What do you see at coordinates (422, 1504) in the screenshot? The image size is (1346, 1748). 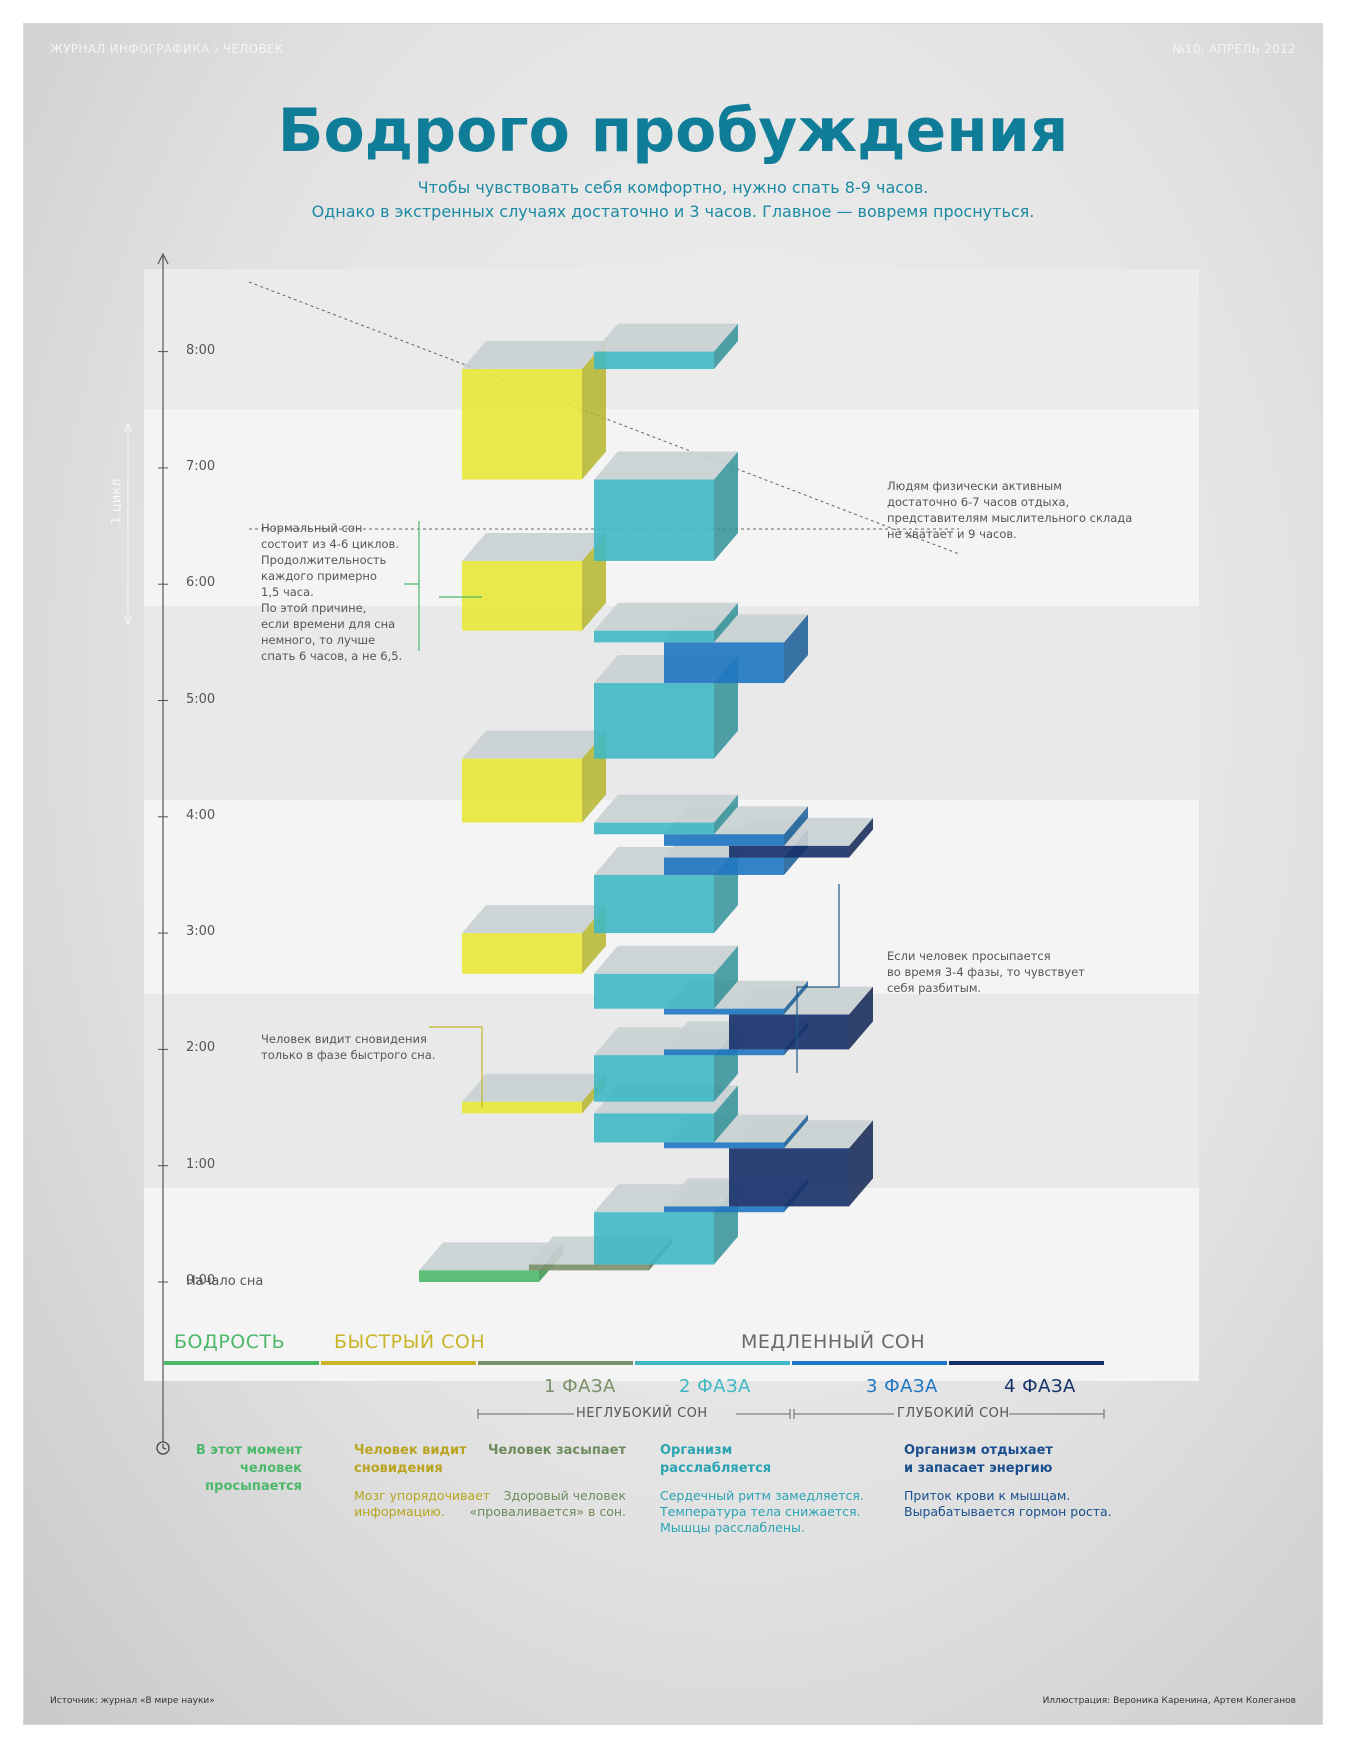 I see `desc-rem-body: Мозг упорядочивает информацию.` at bounding box center [422, 1504].